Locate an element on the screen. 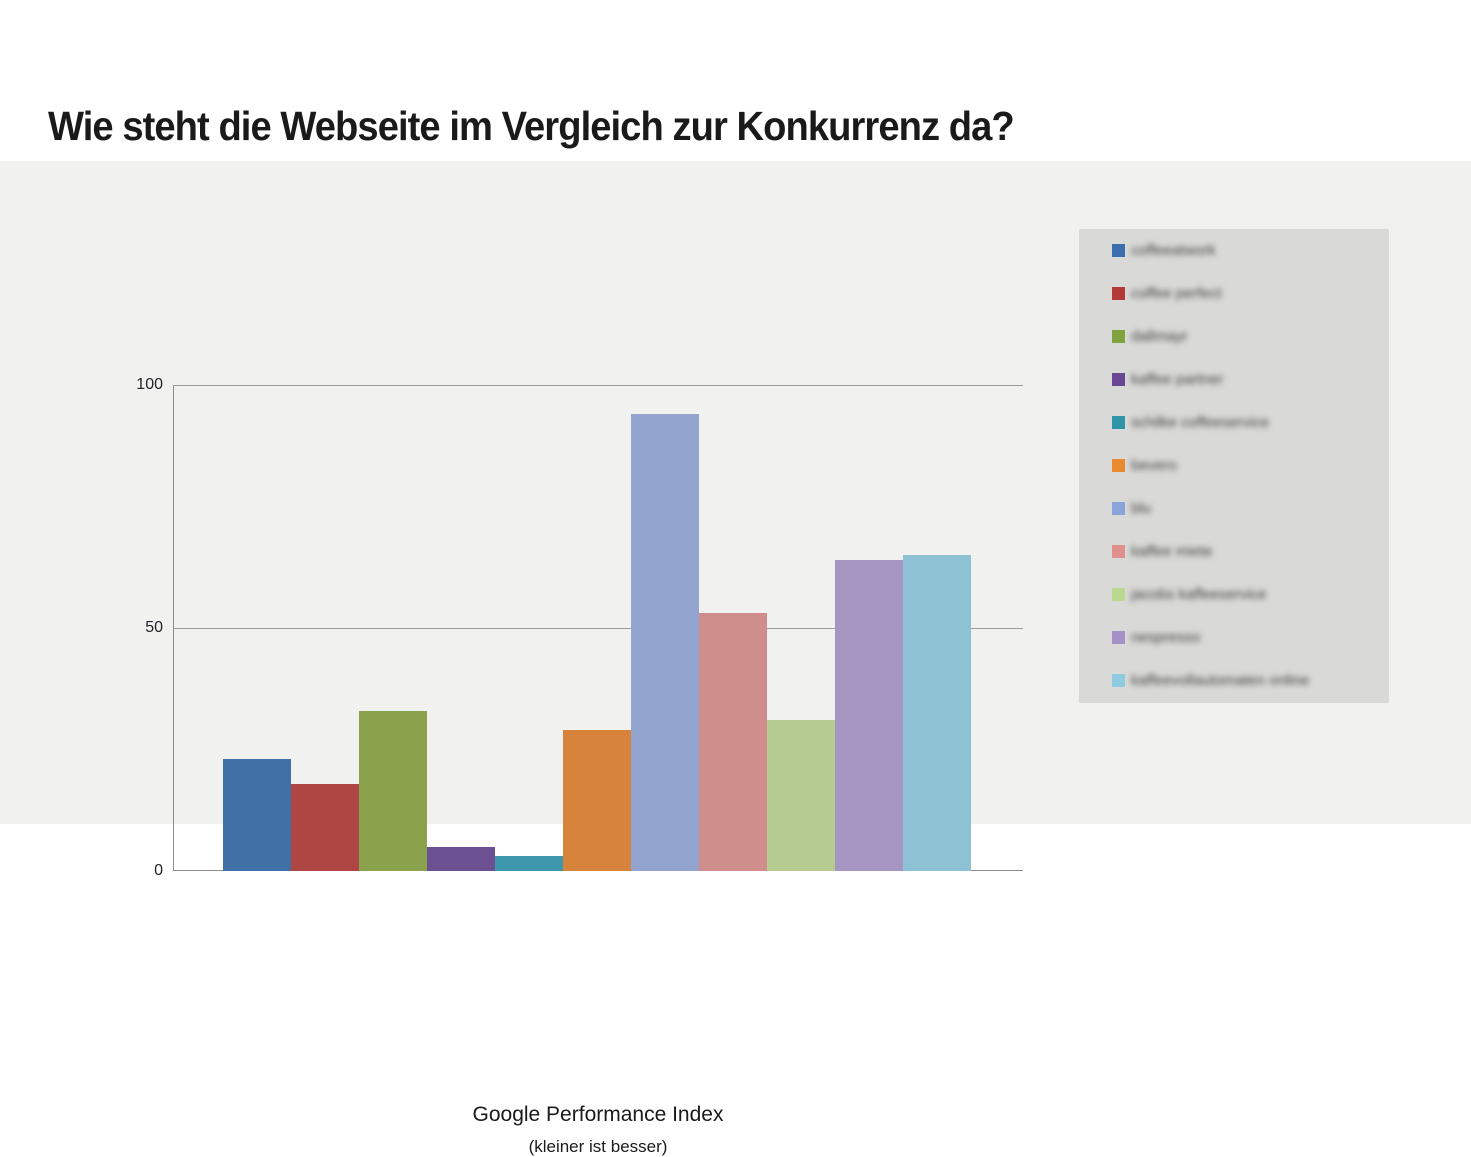  legend-label-blurred: kaffee miete is located at coordinates (1172, 551).